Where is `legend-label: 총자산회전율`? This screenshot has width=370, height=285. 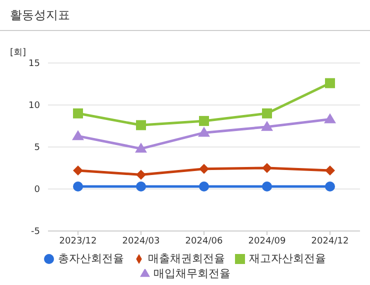 legend-label: 총자산회전율 is located at coordinates (91, 258).